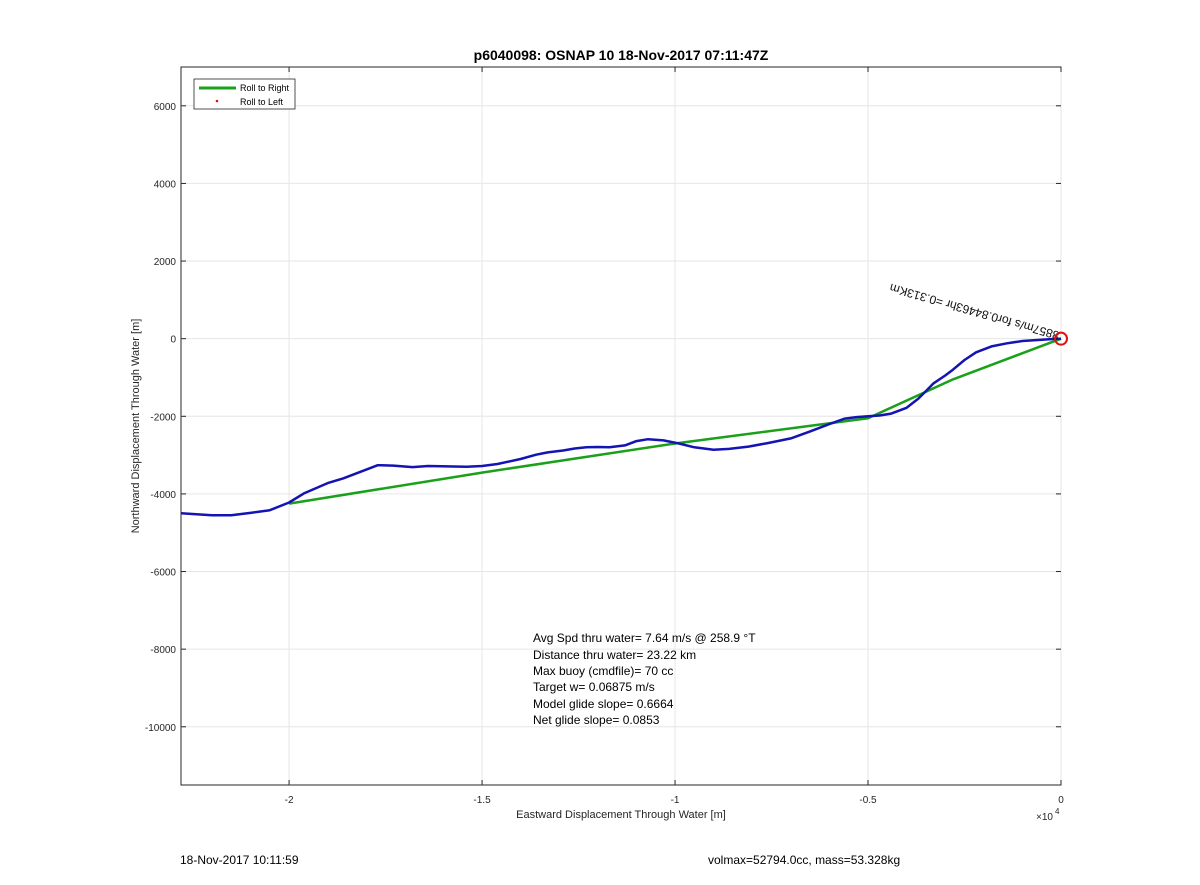 The image size is (1200, 885). I want to click on series-track-line, so click(621, 427).